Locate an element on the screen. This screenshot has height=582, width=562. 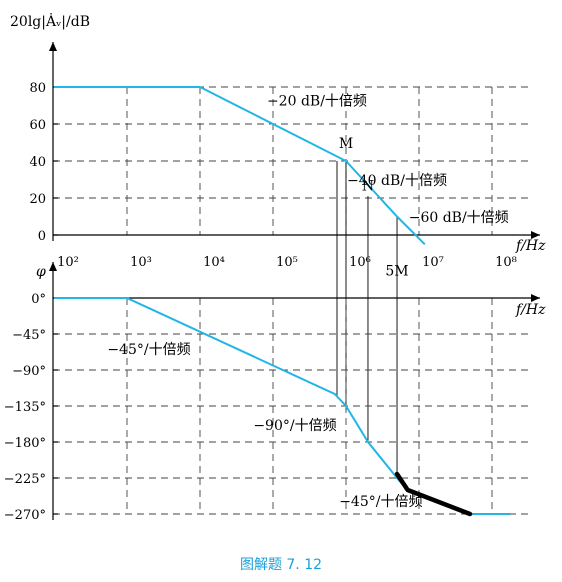
mag-x-arrow is located at coordinates (535, 235).